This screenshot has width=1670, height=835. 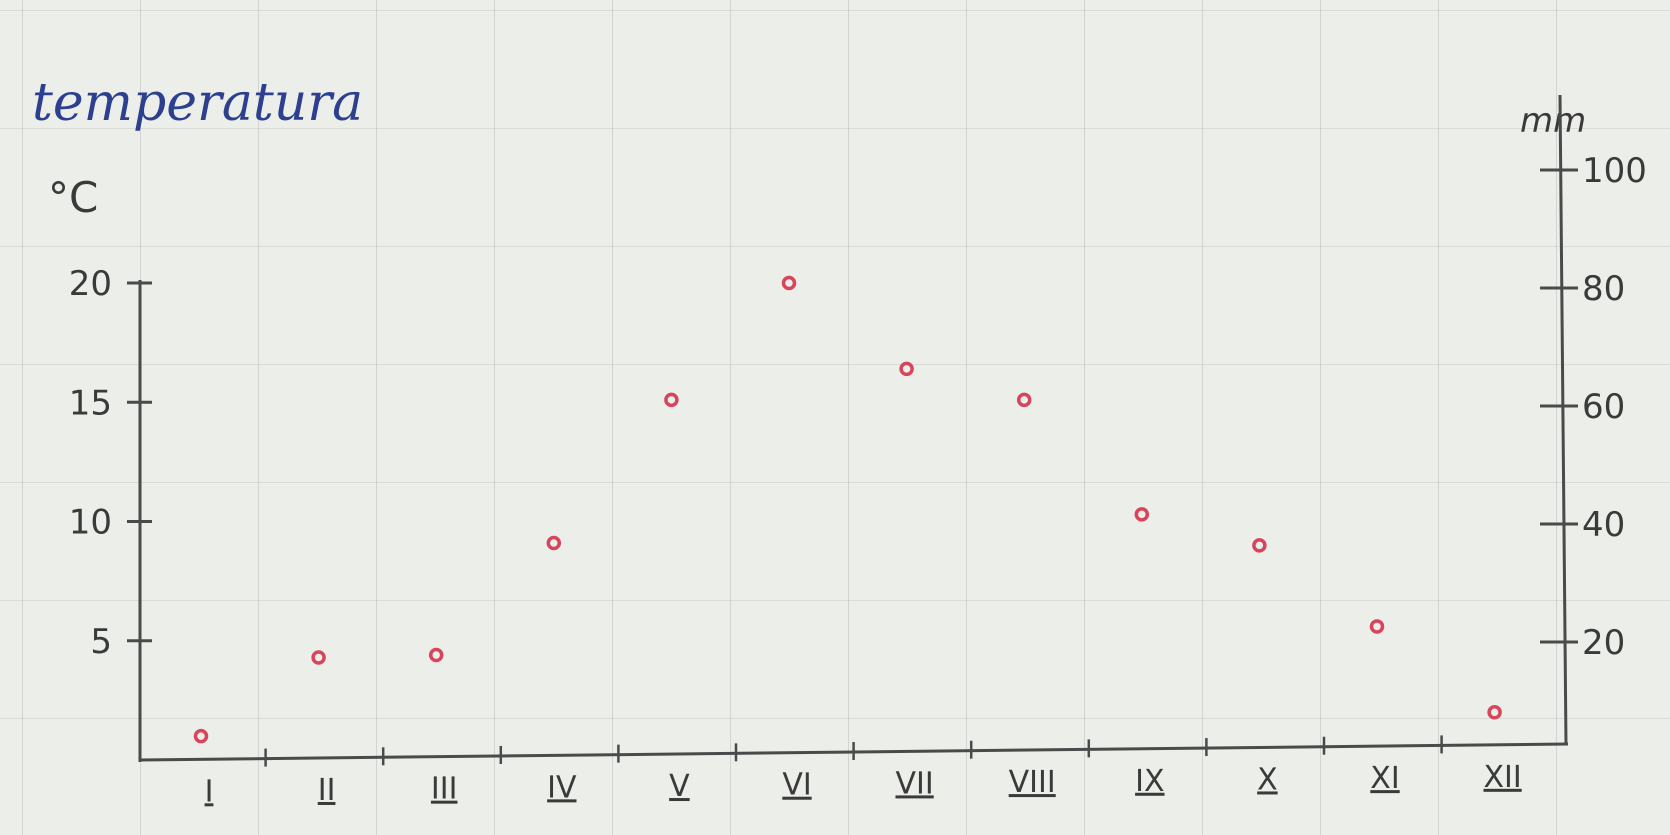 What do you see at coordinates (1149, 781) in the screenshot?
I see `x-tick-label: IX` at bounding box center [1149, 781].